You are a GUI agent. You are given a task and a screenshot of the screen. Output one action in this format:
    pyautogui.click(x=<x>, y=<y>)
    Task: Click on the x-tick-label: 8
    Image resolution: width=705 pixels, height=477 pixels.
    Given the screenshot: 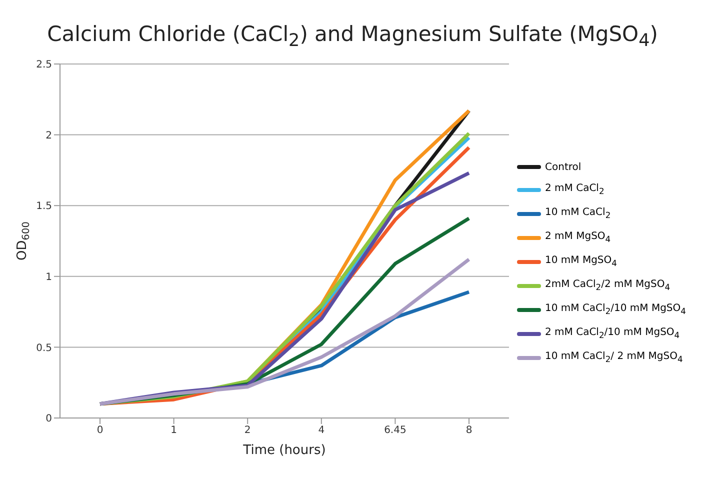 What is the action you would take?
    pyautogui.click(x=469, y=430)
    